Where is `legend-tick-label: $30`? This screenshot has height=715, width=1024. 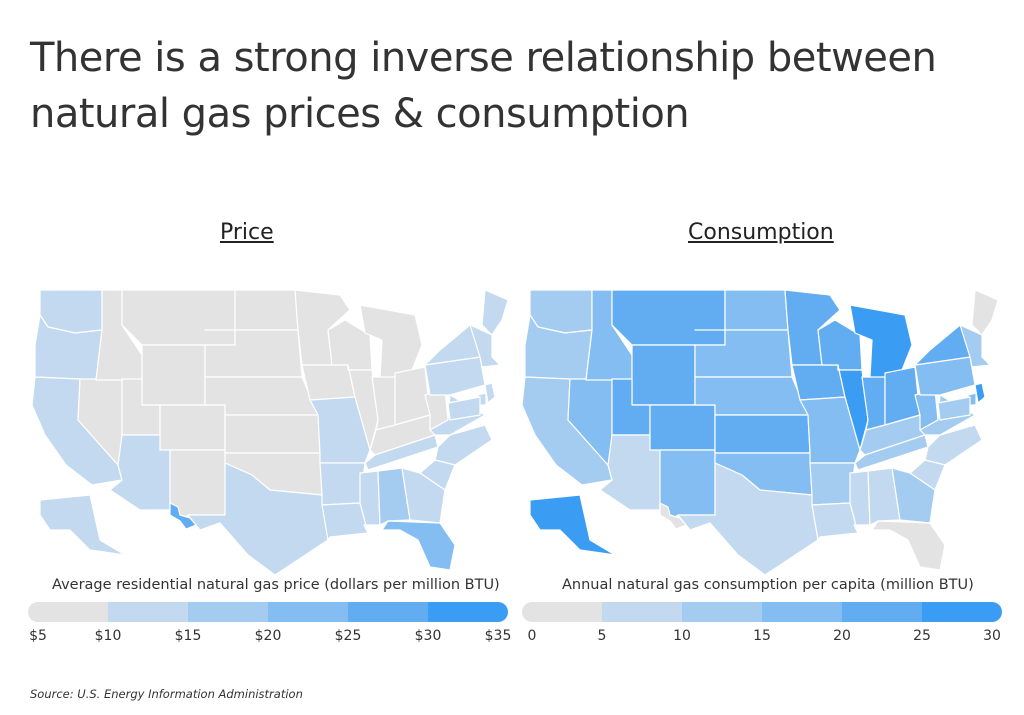 legend-tick-label: $30 is located at coordinates (428, 636).